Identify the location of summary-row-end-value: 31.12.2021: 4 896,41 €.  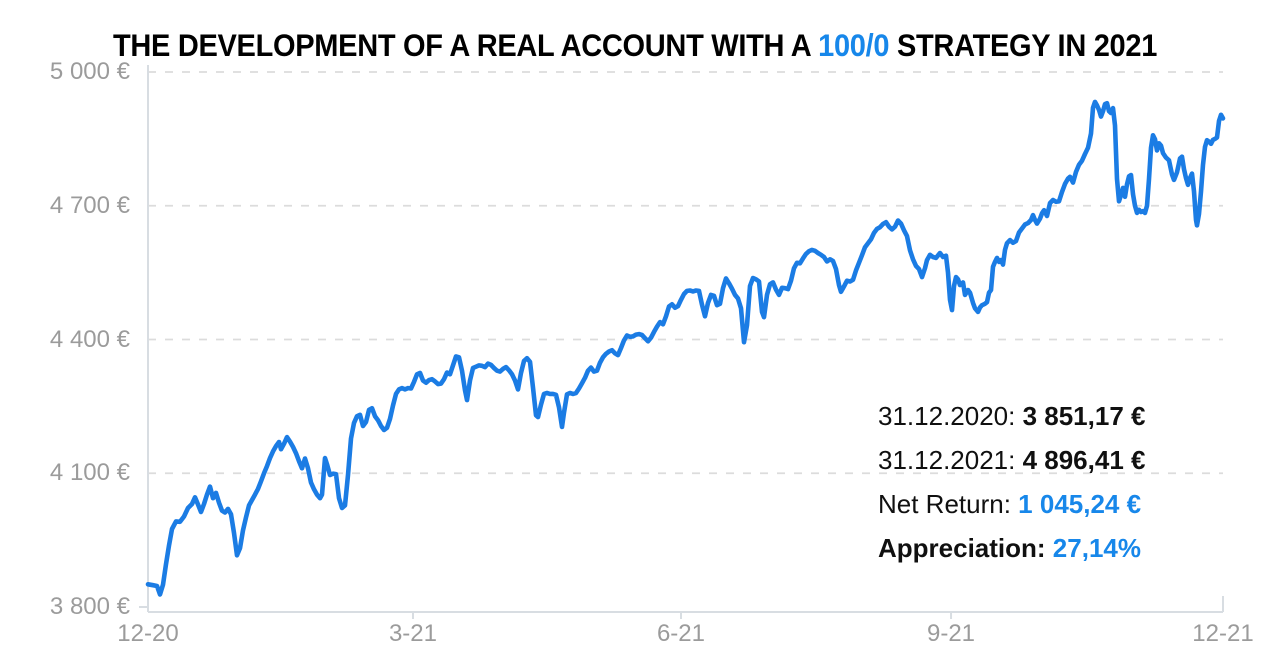
(1011, 460).